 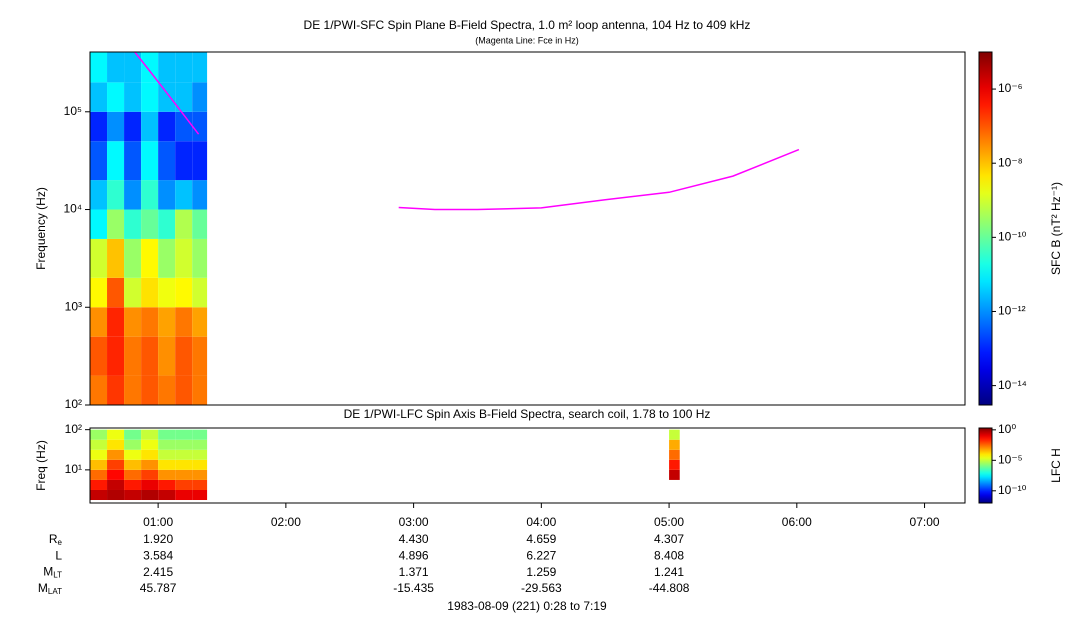 What do you see at coordinates (158, 539) in the screenshot?
I see `ephemeris-value: 1.920` at bounding box center [158, 539].